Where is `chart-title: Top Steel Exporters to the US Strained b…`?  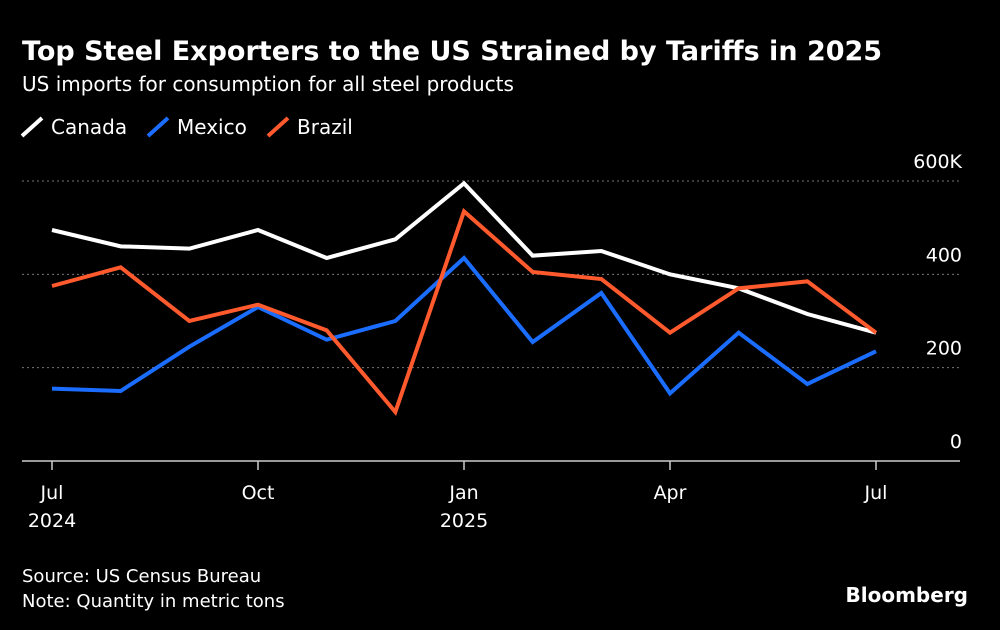
chart-title: Top Steel Exporters to the US Strained b… is located at coordinates (452, 51).